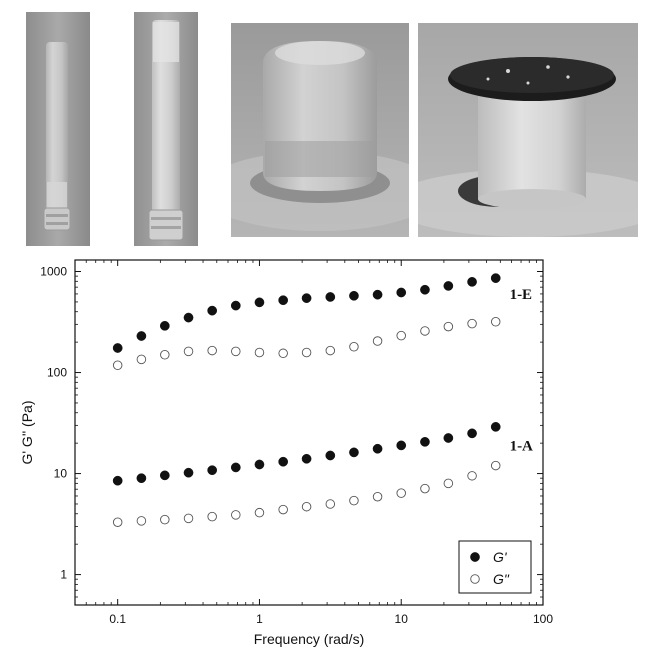 The width and height of the screenshot is (650, 650). Describe the element at coordinates (53, 272) in the screenshot. I see `y-tick-label: 1000` at that location.